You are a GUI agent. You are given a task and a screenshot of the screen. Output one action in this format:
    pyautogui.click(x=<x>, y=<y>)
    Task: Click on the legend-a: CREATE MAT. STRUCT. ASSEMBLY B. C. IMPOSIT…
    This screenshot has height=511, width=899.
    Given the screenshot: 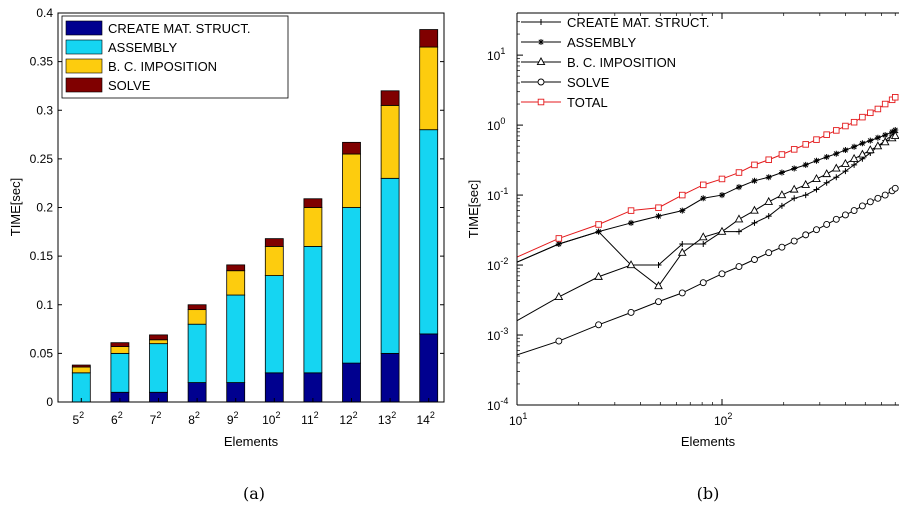 What is the action you would take?
    pyautogui.click(x=175, y=57)
    